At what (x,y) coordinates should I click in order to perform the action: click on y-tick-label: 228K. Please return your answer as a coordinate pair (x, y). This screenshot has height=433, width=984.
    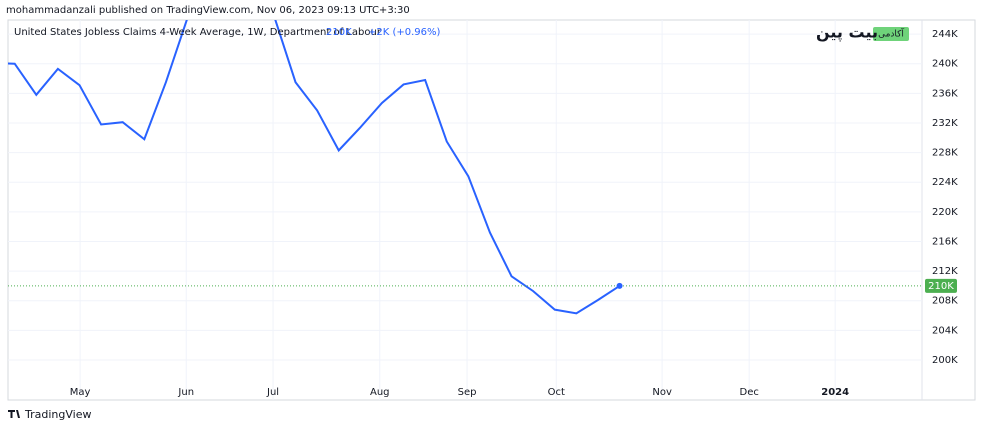
    Looking at the image, I should click on (945, 153).